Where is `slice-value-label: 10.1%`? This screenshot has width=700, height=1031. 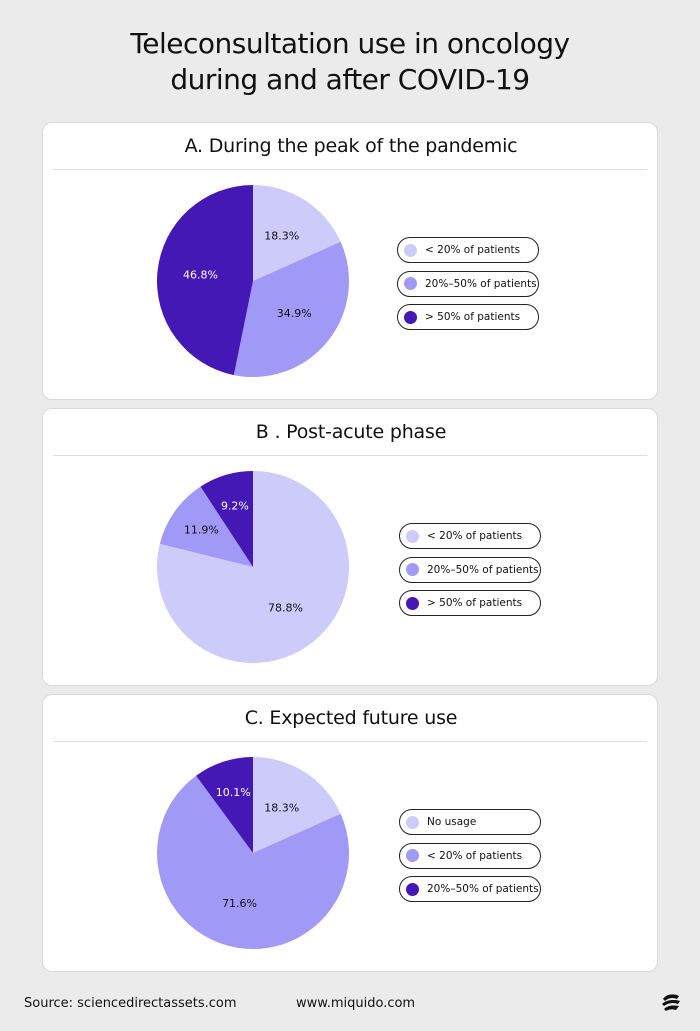
slice-value-label: 10.1% is located at coordinates (233, 792).